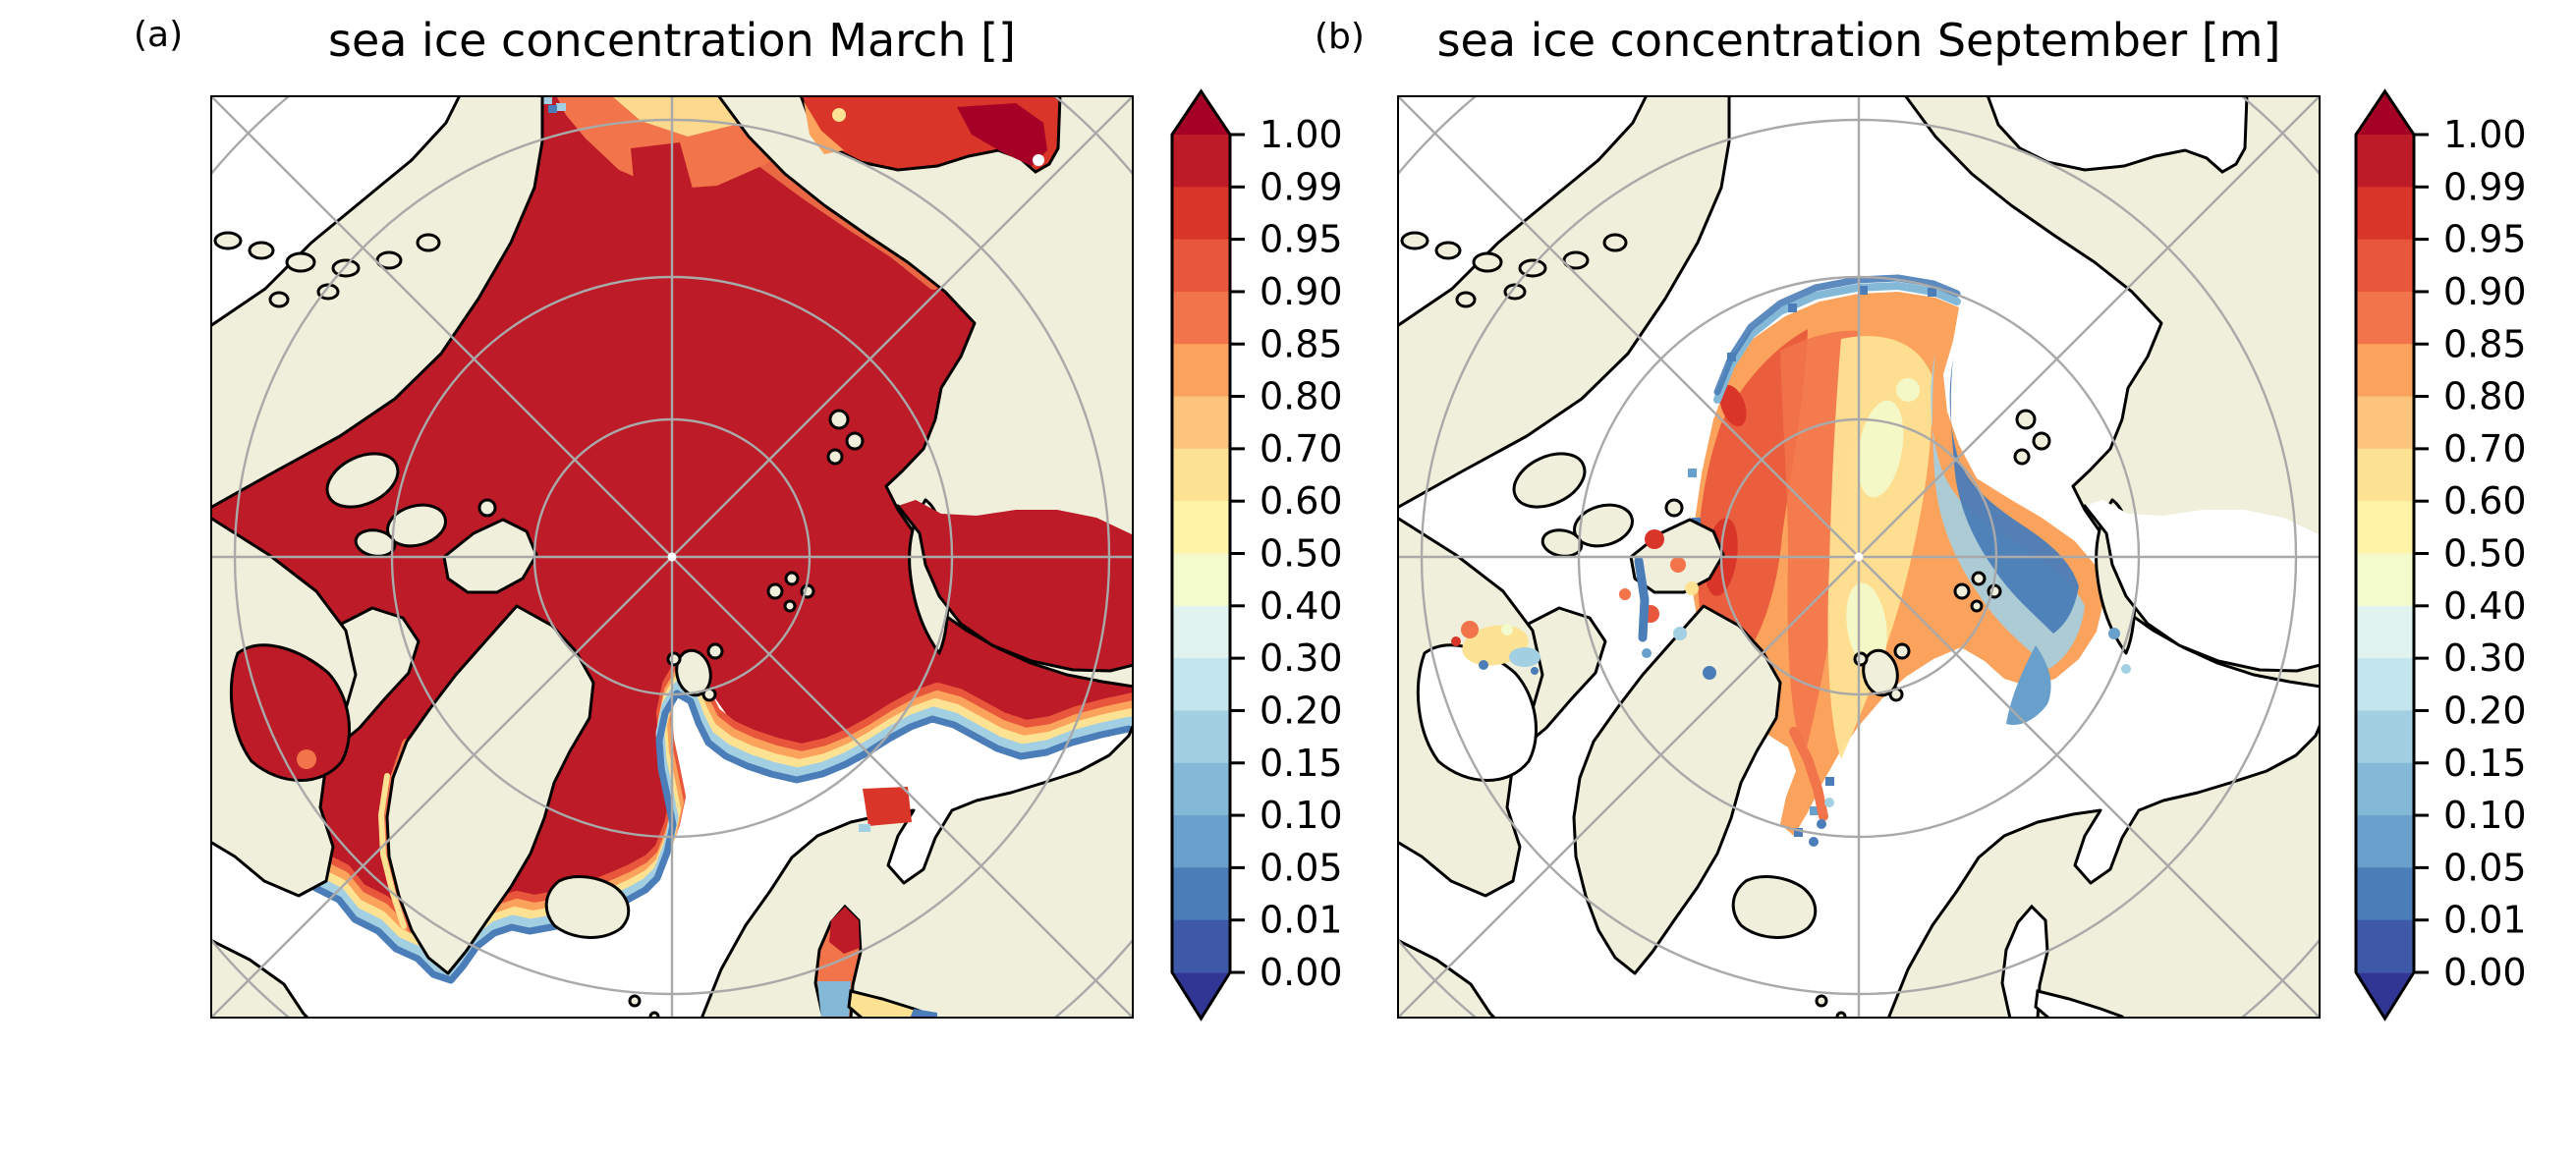 Image resolution: width=2576 pixels, height=1160 pixels. Describe the element at coordinates (290, 712) in the screenshot. I see `hudson-bay` at that location.